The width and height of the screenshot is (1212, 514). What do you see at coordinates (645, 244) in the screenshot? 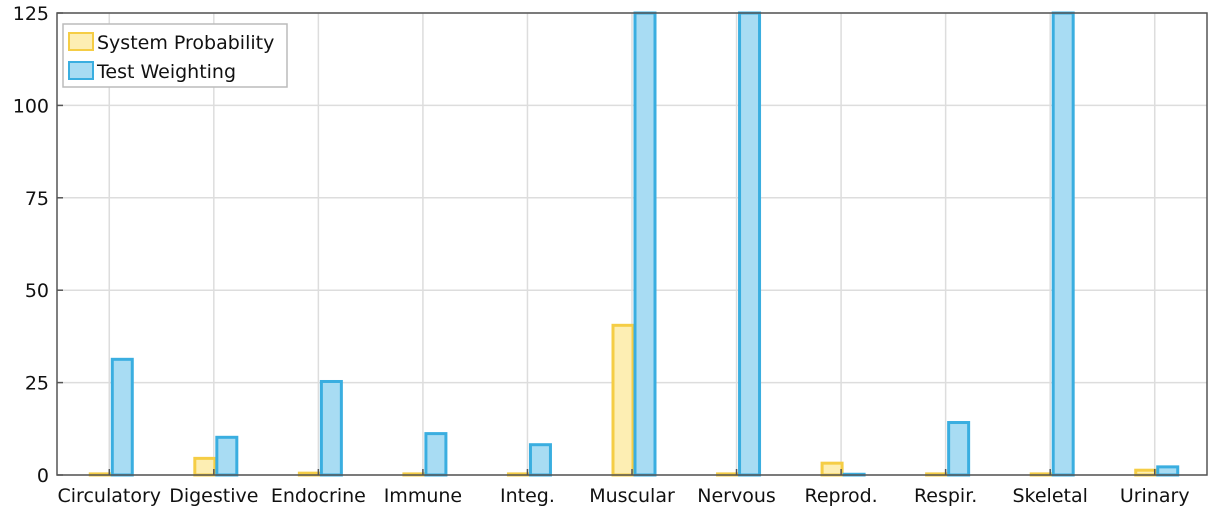
I see `bar-test-weighting-muscular` at bounding box center [645, 244].